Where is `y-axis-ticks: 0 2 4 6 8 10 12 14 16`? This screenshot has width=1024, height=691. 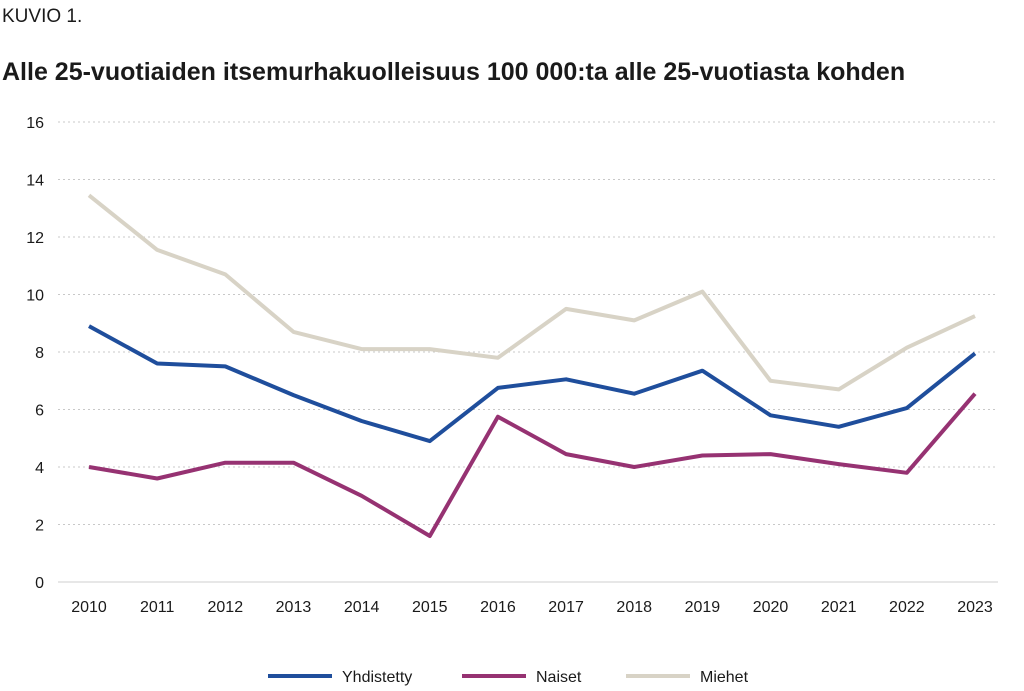 y-axis-ticks: 0 2 4 6 8 10 12 14 16 is located at coordinates (35, 353).